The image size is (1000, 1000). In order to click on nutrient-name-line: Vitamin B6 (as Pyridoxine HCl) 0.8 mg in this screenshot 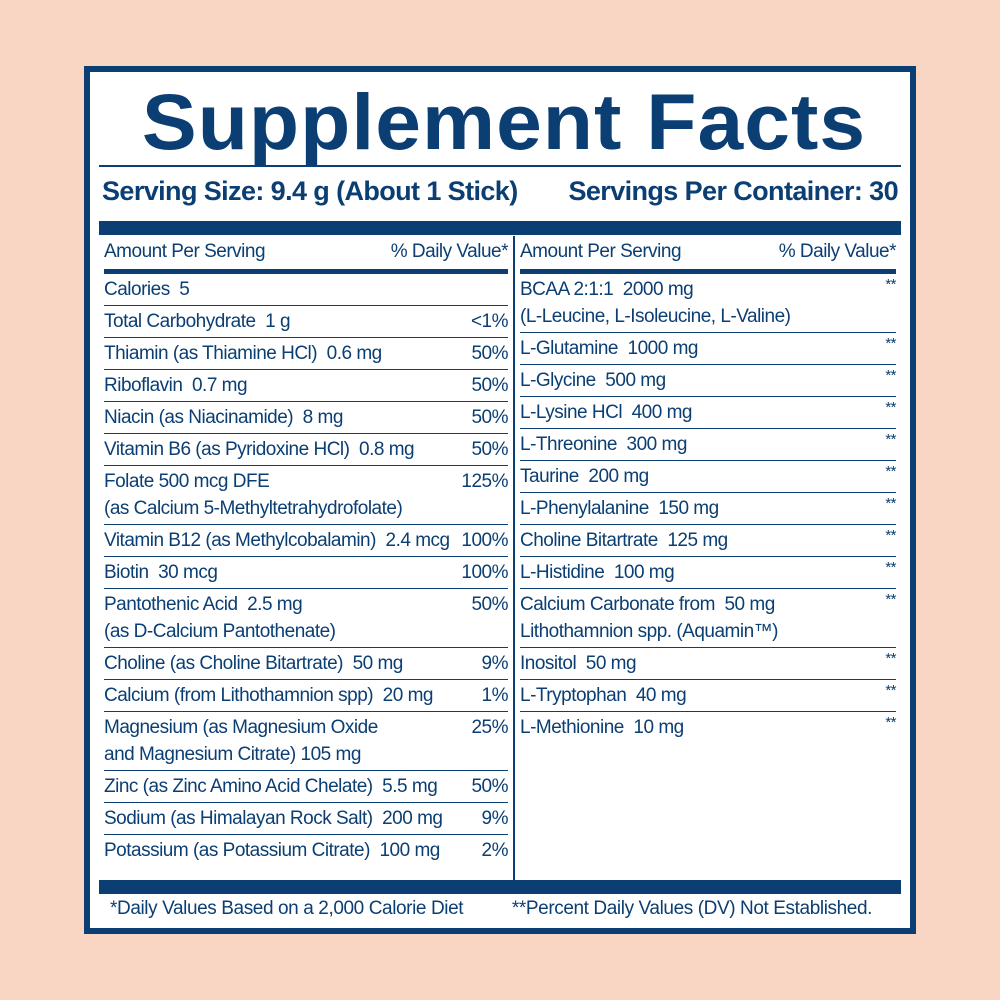, I will do `click(259, 449)`.